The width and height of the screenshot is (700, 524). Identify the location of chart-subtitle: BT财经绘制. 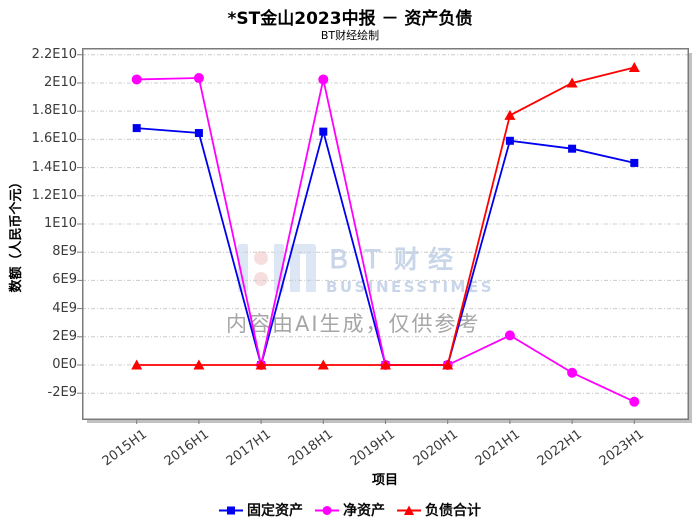
(350, 35).